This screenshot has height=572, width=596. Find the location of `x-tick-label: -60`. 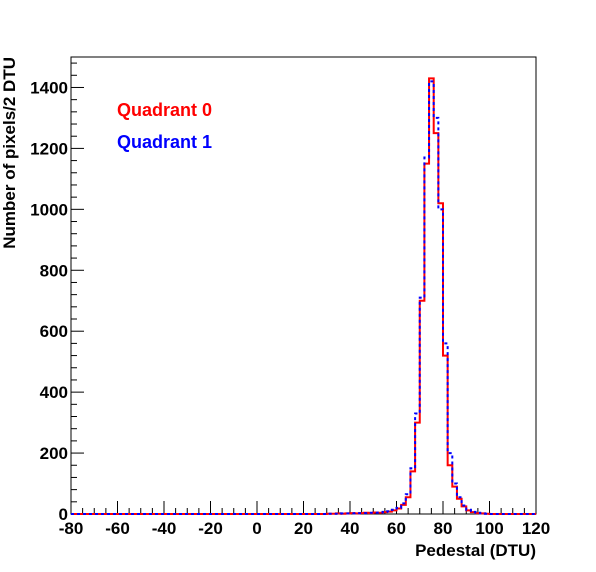

x-tick-label: -60 is located at coordinates (117, 528).